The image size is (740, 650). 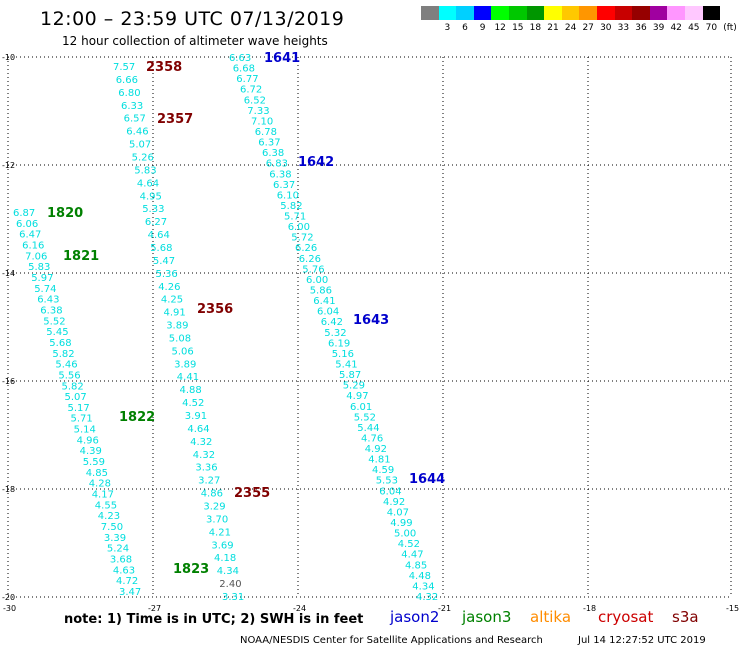 I want to click on wave-height-value: 3.39, so click(x=115, y=538).